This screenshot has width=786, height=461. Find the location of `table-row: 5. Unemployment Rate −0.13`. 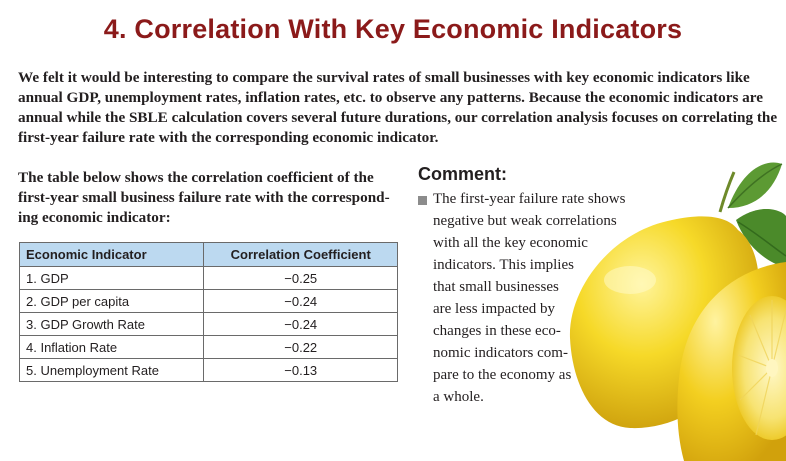

table-row: 5. Unemployment Rate −0.13 is located at coordinates (208, 370).